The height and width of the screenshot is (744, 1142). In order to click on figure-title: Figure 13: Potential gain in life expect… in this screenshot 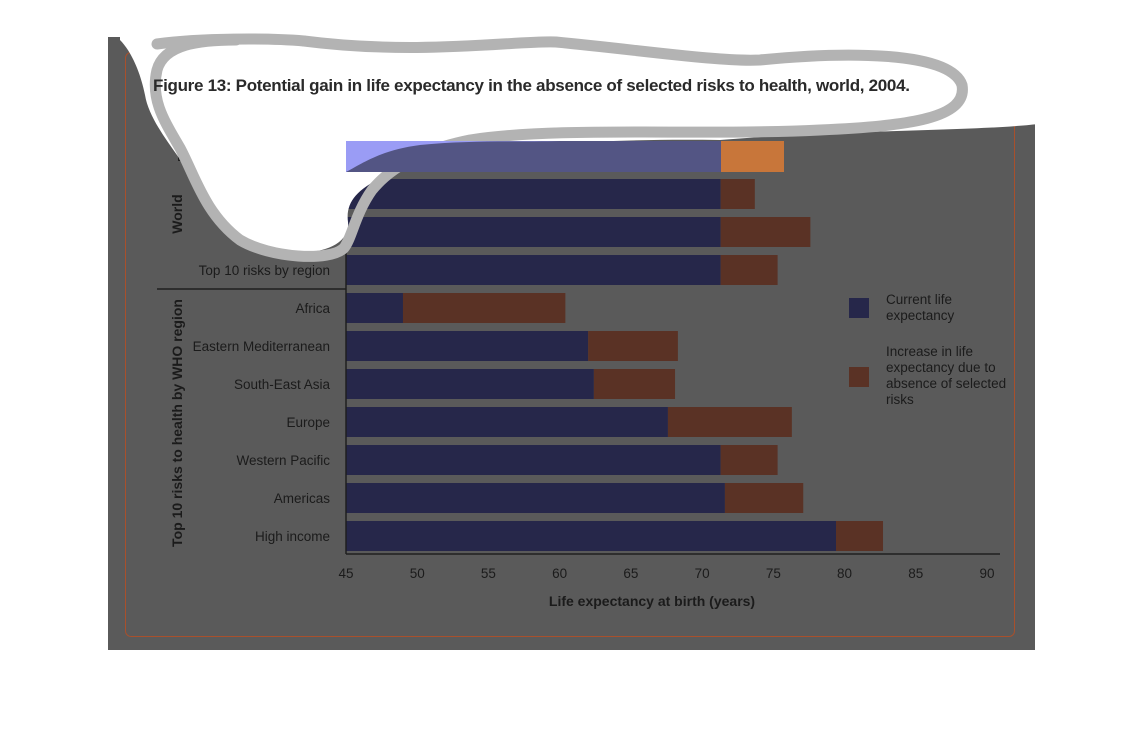, I will do `click(531, 85)`.